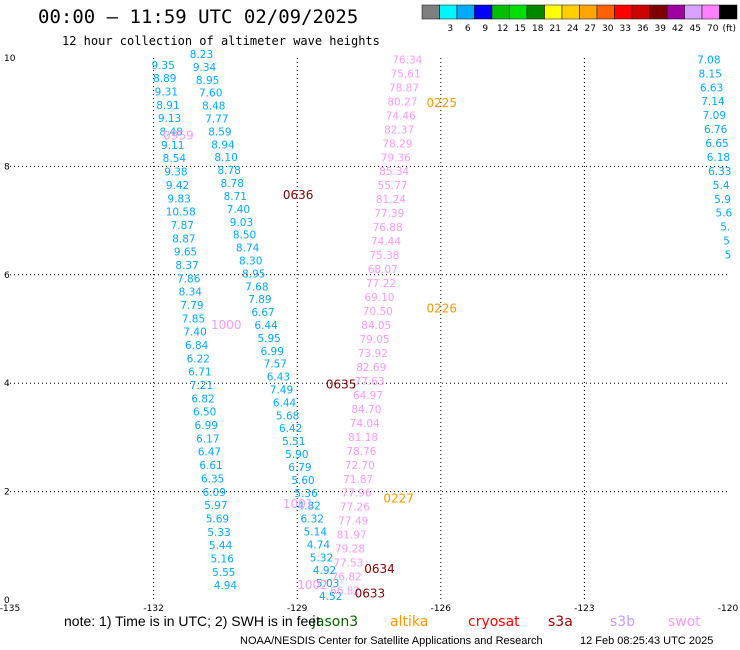 Image resolution: width=740 pixels, height=650 pixels. Describe the element at coordinates (7, 493) in the screenshot. I see `y-tick-label: 2` at that location.